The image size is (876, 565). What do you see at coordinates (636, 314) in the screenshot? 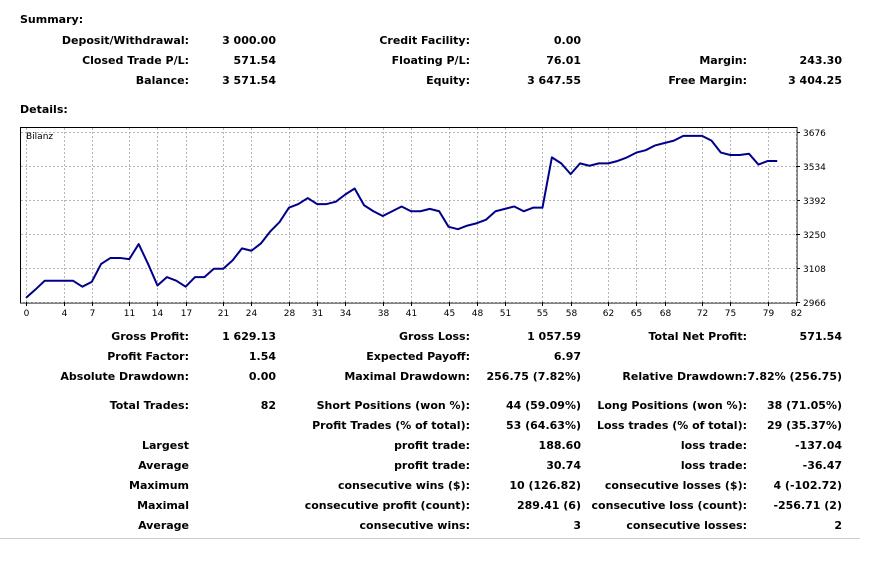
I see `chart-xtick-label: 65` at bounding box center [636, 314].